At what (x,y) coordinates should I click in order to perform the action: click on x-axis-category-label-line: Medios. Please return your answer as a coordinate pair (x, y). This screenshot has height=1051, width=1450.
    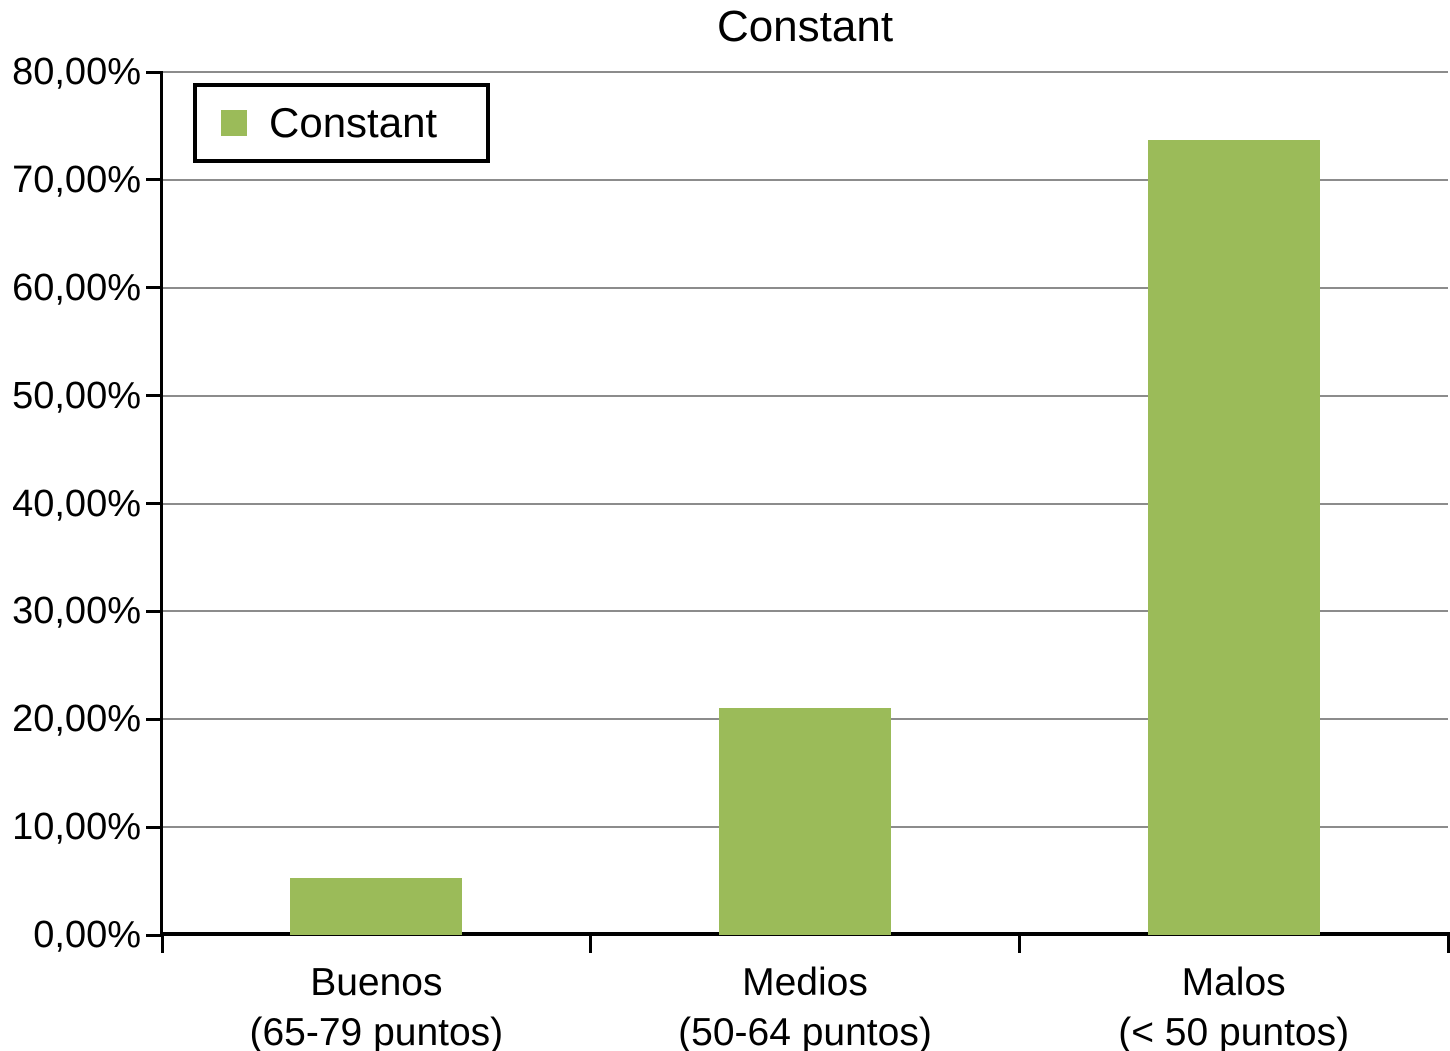
    Looking at the image, I should click on (805, 982).